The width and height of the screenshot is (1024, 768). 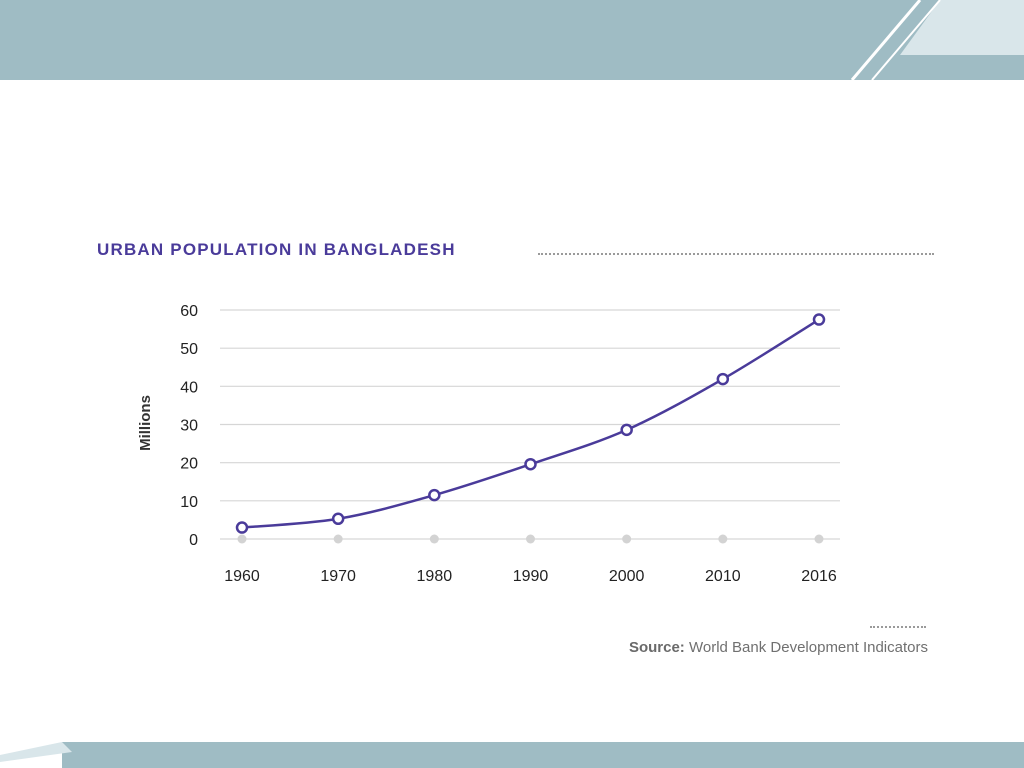 I want to click on y-tick-label: 0, so click(x=193, y=540).